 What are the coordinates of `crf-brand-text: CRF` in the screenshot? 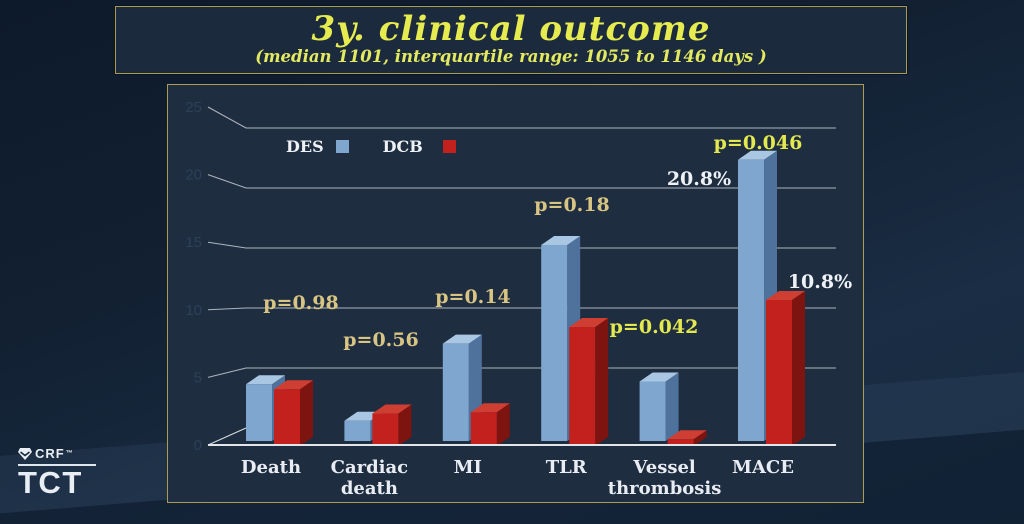 It's located at (50, 453).